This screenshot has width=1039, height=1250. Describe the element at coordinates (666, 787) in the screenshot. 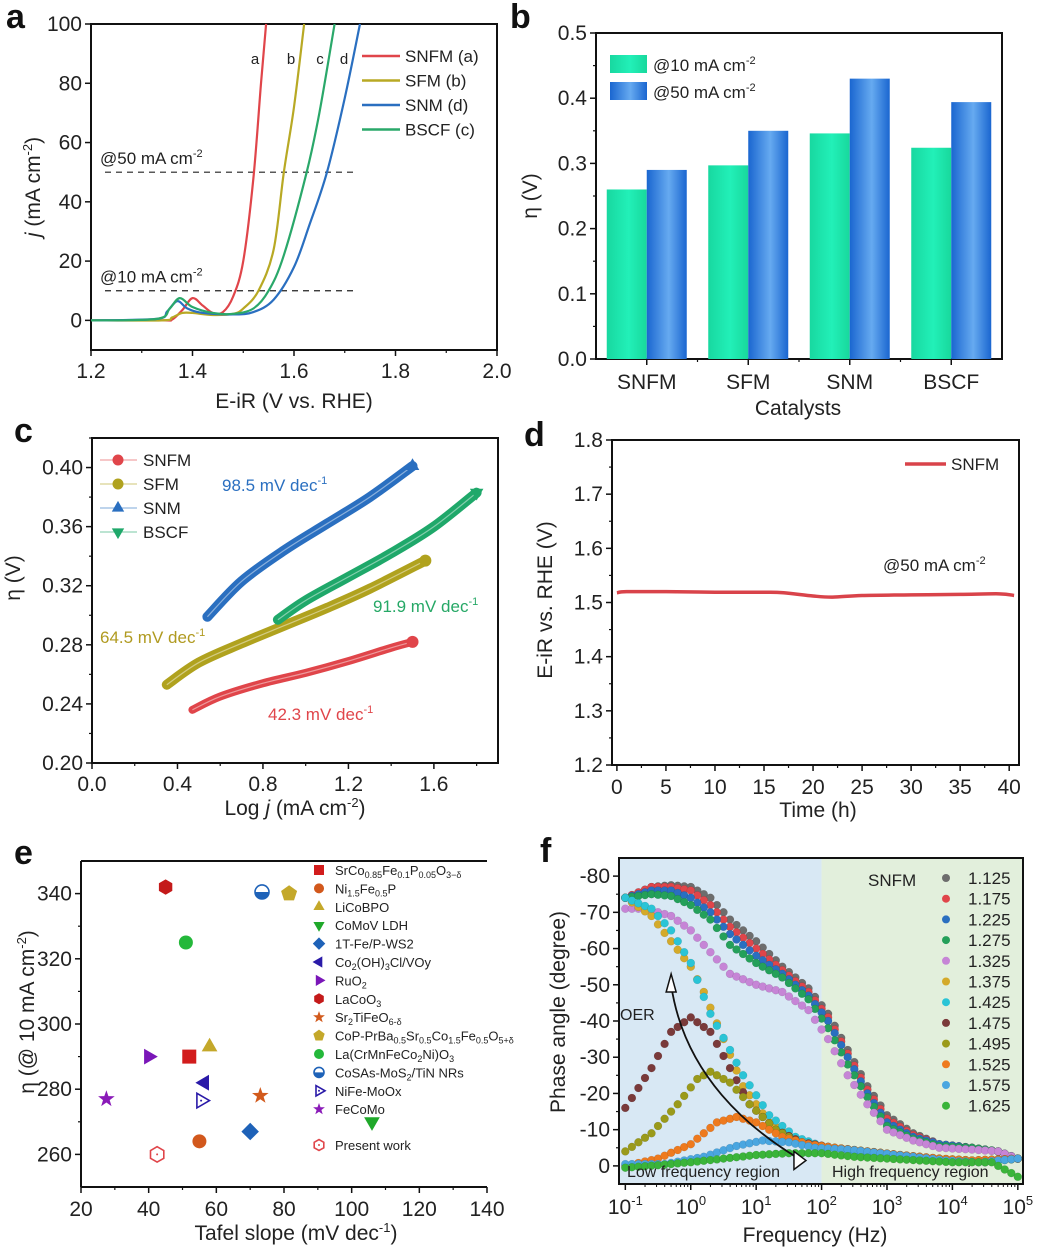

I see `x-tick-label: 5` at that location.